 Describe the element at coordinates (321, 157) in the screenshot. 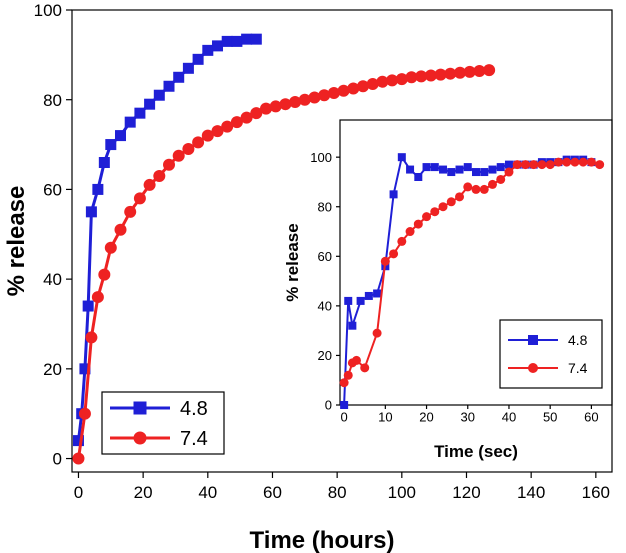

I see `inset-y-tick-label: 100` at that location.